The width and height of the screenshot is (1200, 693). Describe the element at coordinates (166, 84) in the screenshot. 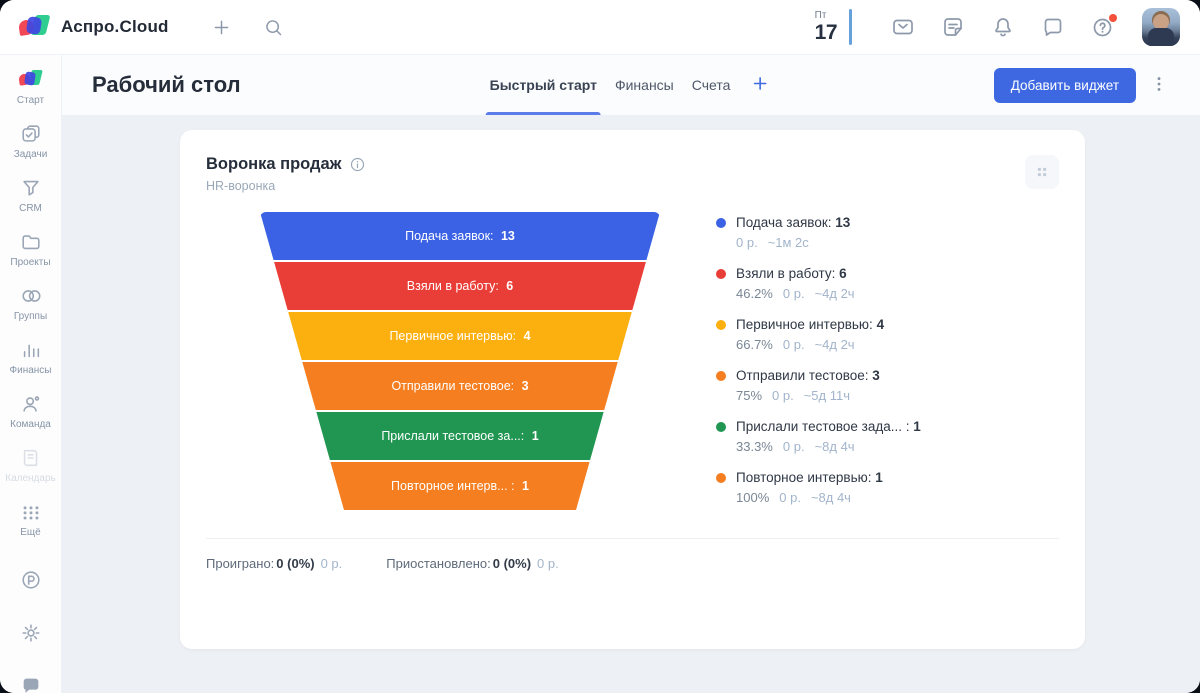

I see `page-title: Рабочий стол` at that location.